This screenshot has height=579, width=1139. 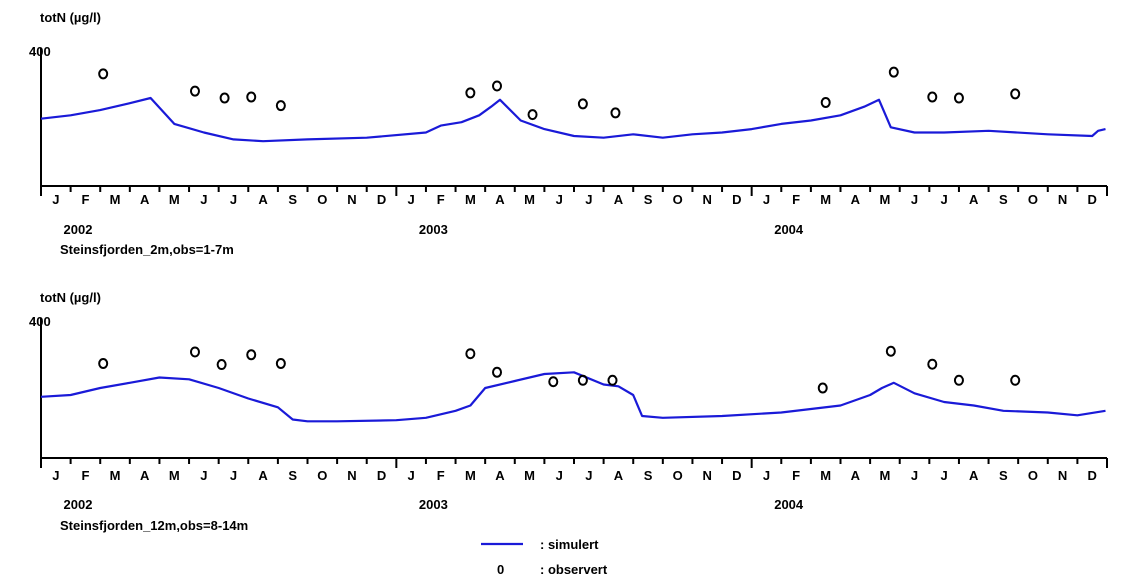 What do you see at coordinates (544, 557) in the screenshot?
I see `legend: : simulert 0 : observert` at bounding box center [544, 557].